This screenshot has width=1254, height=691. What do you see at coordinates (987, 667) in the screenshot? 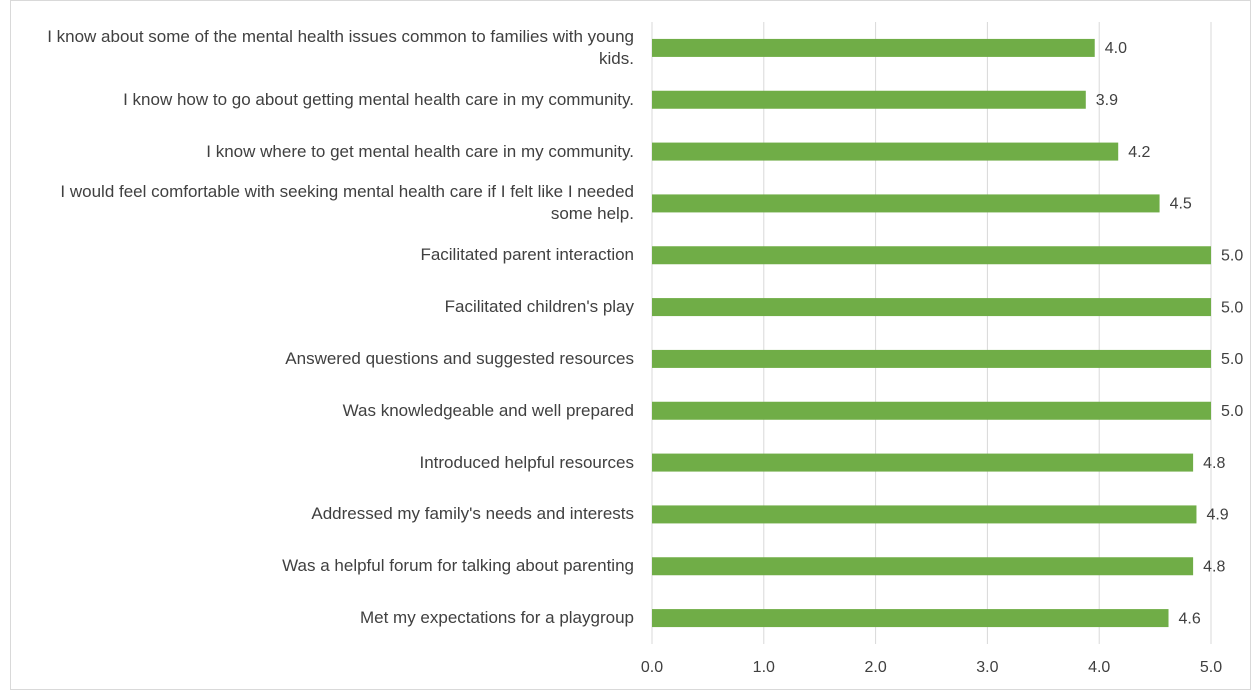
I see `x-tick-label: 3.0` at bounding box center [987, 667].